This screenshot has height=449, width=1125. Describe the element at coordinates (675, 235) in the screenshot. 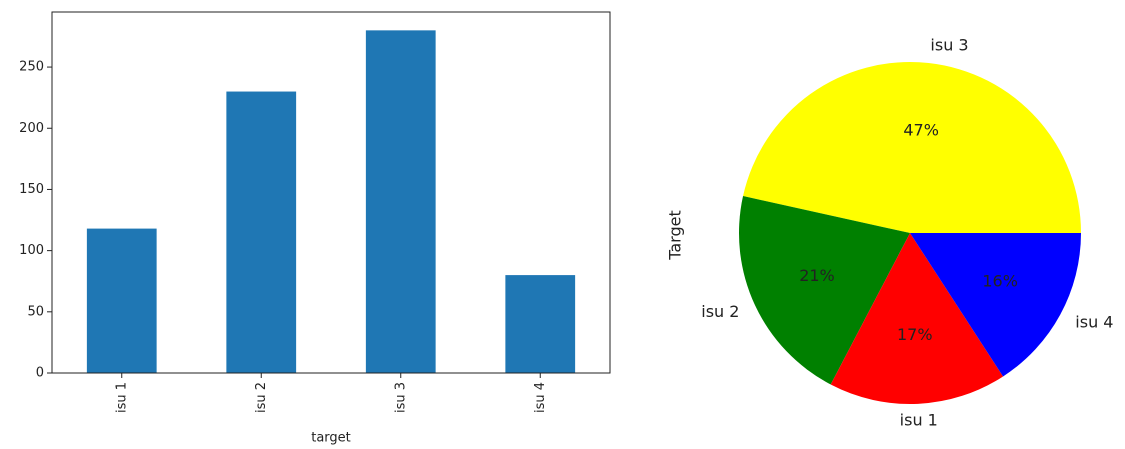

I see `y-axis-label: Target` at that location.